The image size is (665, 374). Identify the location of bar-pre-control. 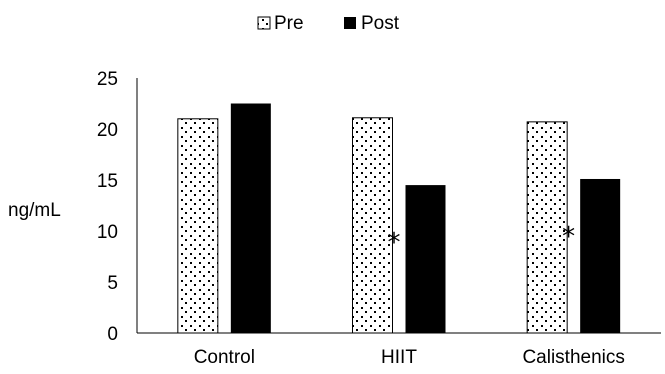
(198, 226).